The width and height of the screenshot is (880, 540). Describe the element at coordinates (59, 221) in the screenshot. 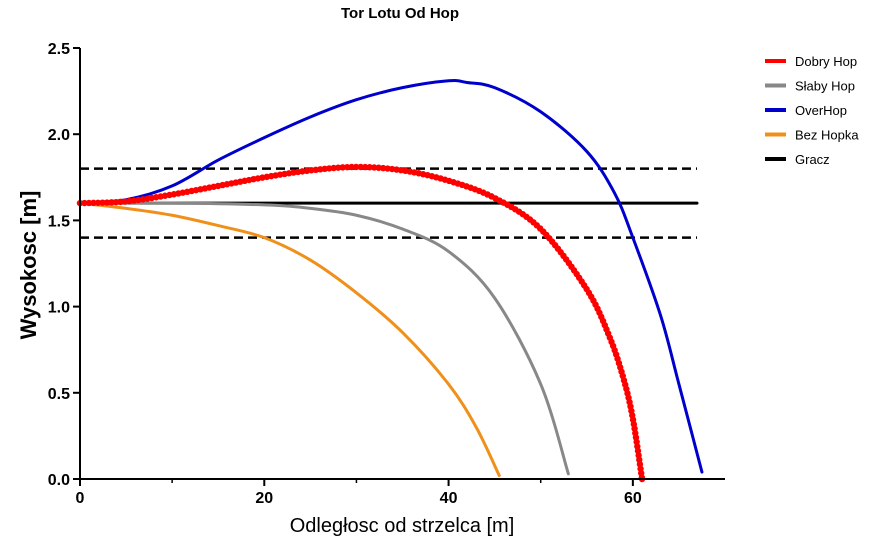

I see `y-tick-label: 1.5` at that location.